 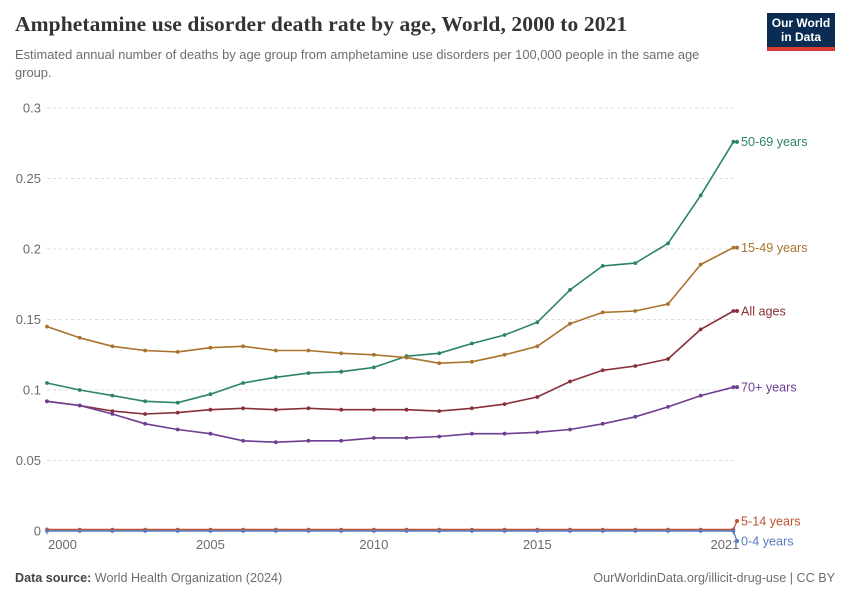 I want to click on y-tick-label: 0, so click(x=37, y=531).